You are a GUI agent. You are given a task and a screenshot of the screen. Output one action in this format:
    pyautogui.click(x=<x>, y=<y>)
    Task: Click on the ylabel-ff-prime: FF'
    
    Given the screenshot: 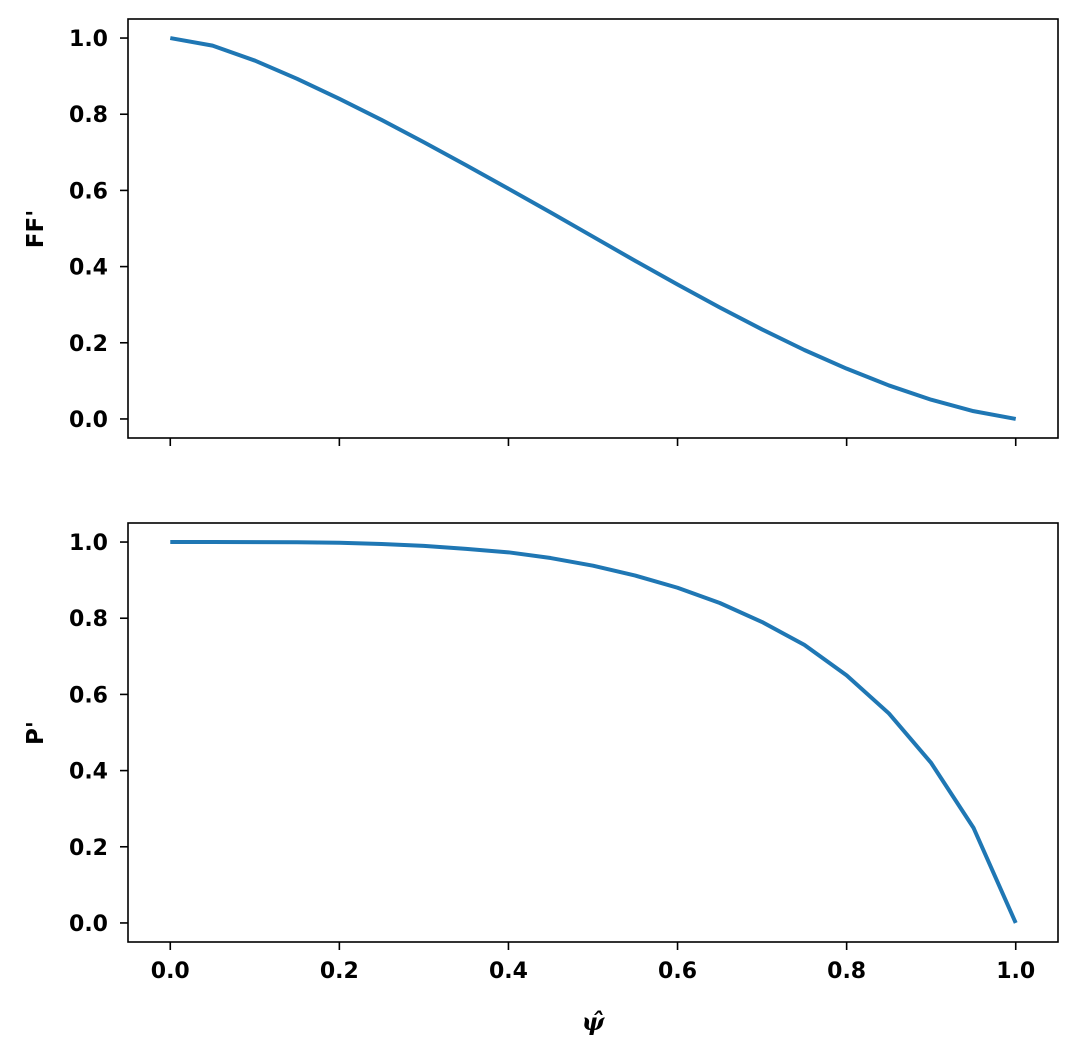 What is the action you would take?
    pyautogui.click(x=36, y=229)
    